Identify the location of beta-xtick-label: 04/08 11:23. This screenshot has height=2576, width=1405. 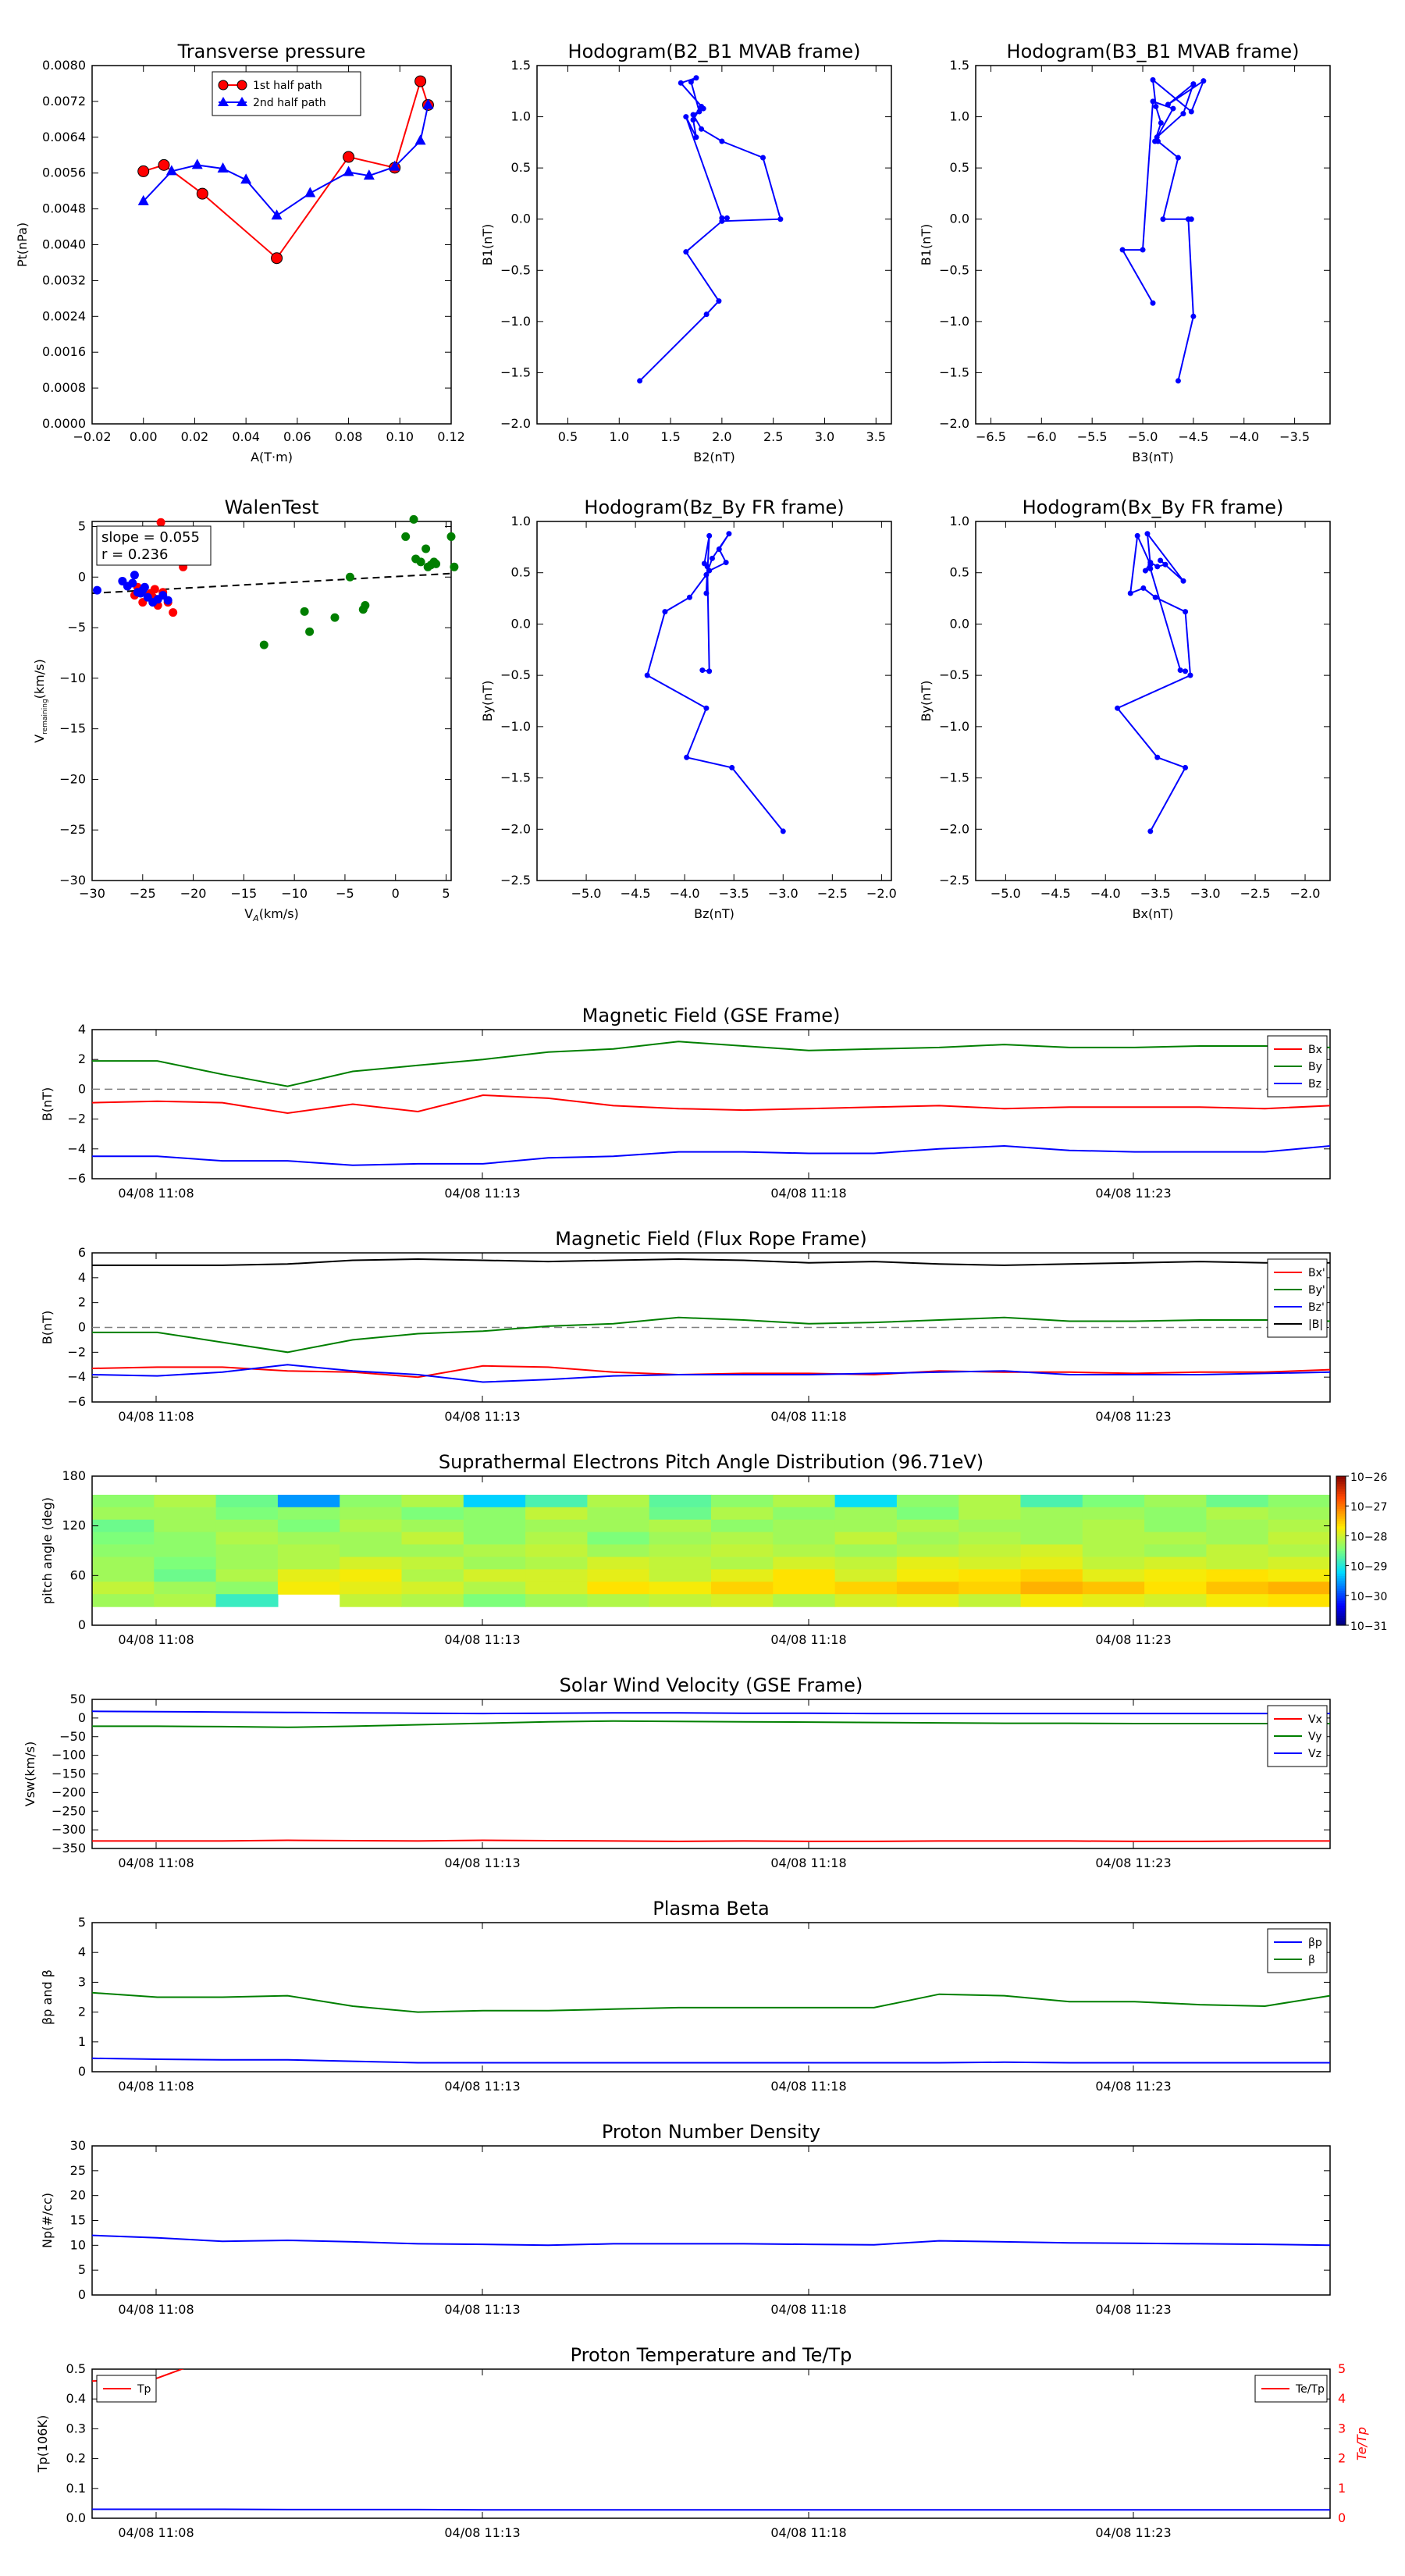
(1133, 2086).